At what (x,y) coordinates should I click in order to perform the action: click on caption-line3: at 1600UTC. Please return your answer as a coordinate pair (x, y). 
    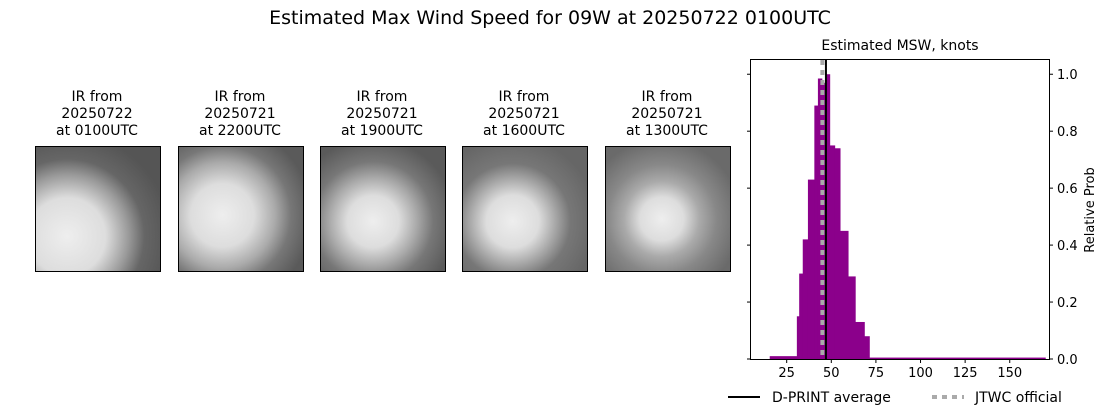
    Looking at the image, I should click on (524, 131).